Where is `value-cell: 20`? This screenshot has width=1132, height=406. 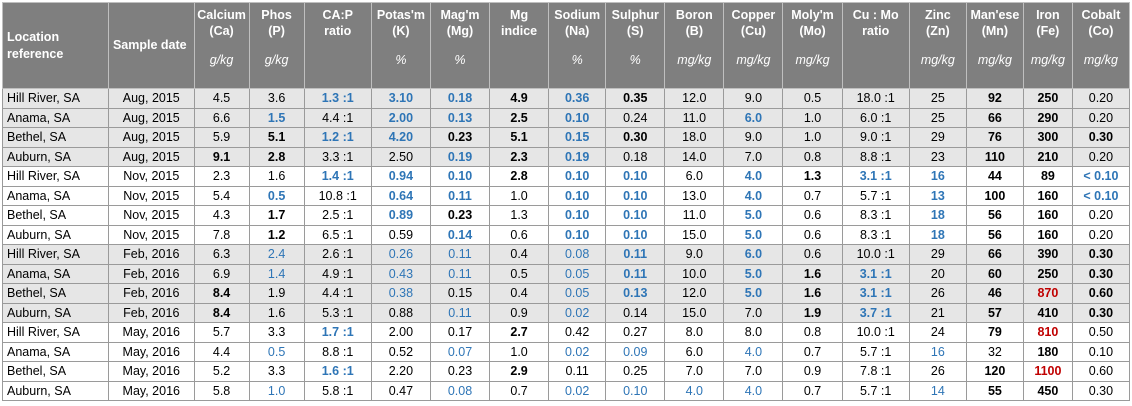
value-cell: 20 is located at coordinates (937, 273).